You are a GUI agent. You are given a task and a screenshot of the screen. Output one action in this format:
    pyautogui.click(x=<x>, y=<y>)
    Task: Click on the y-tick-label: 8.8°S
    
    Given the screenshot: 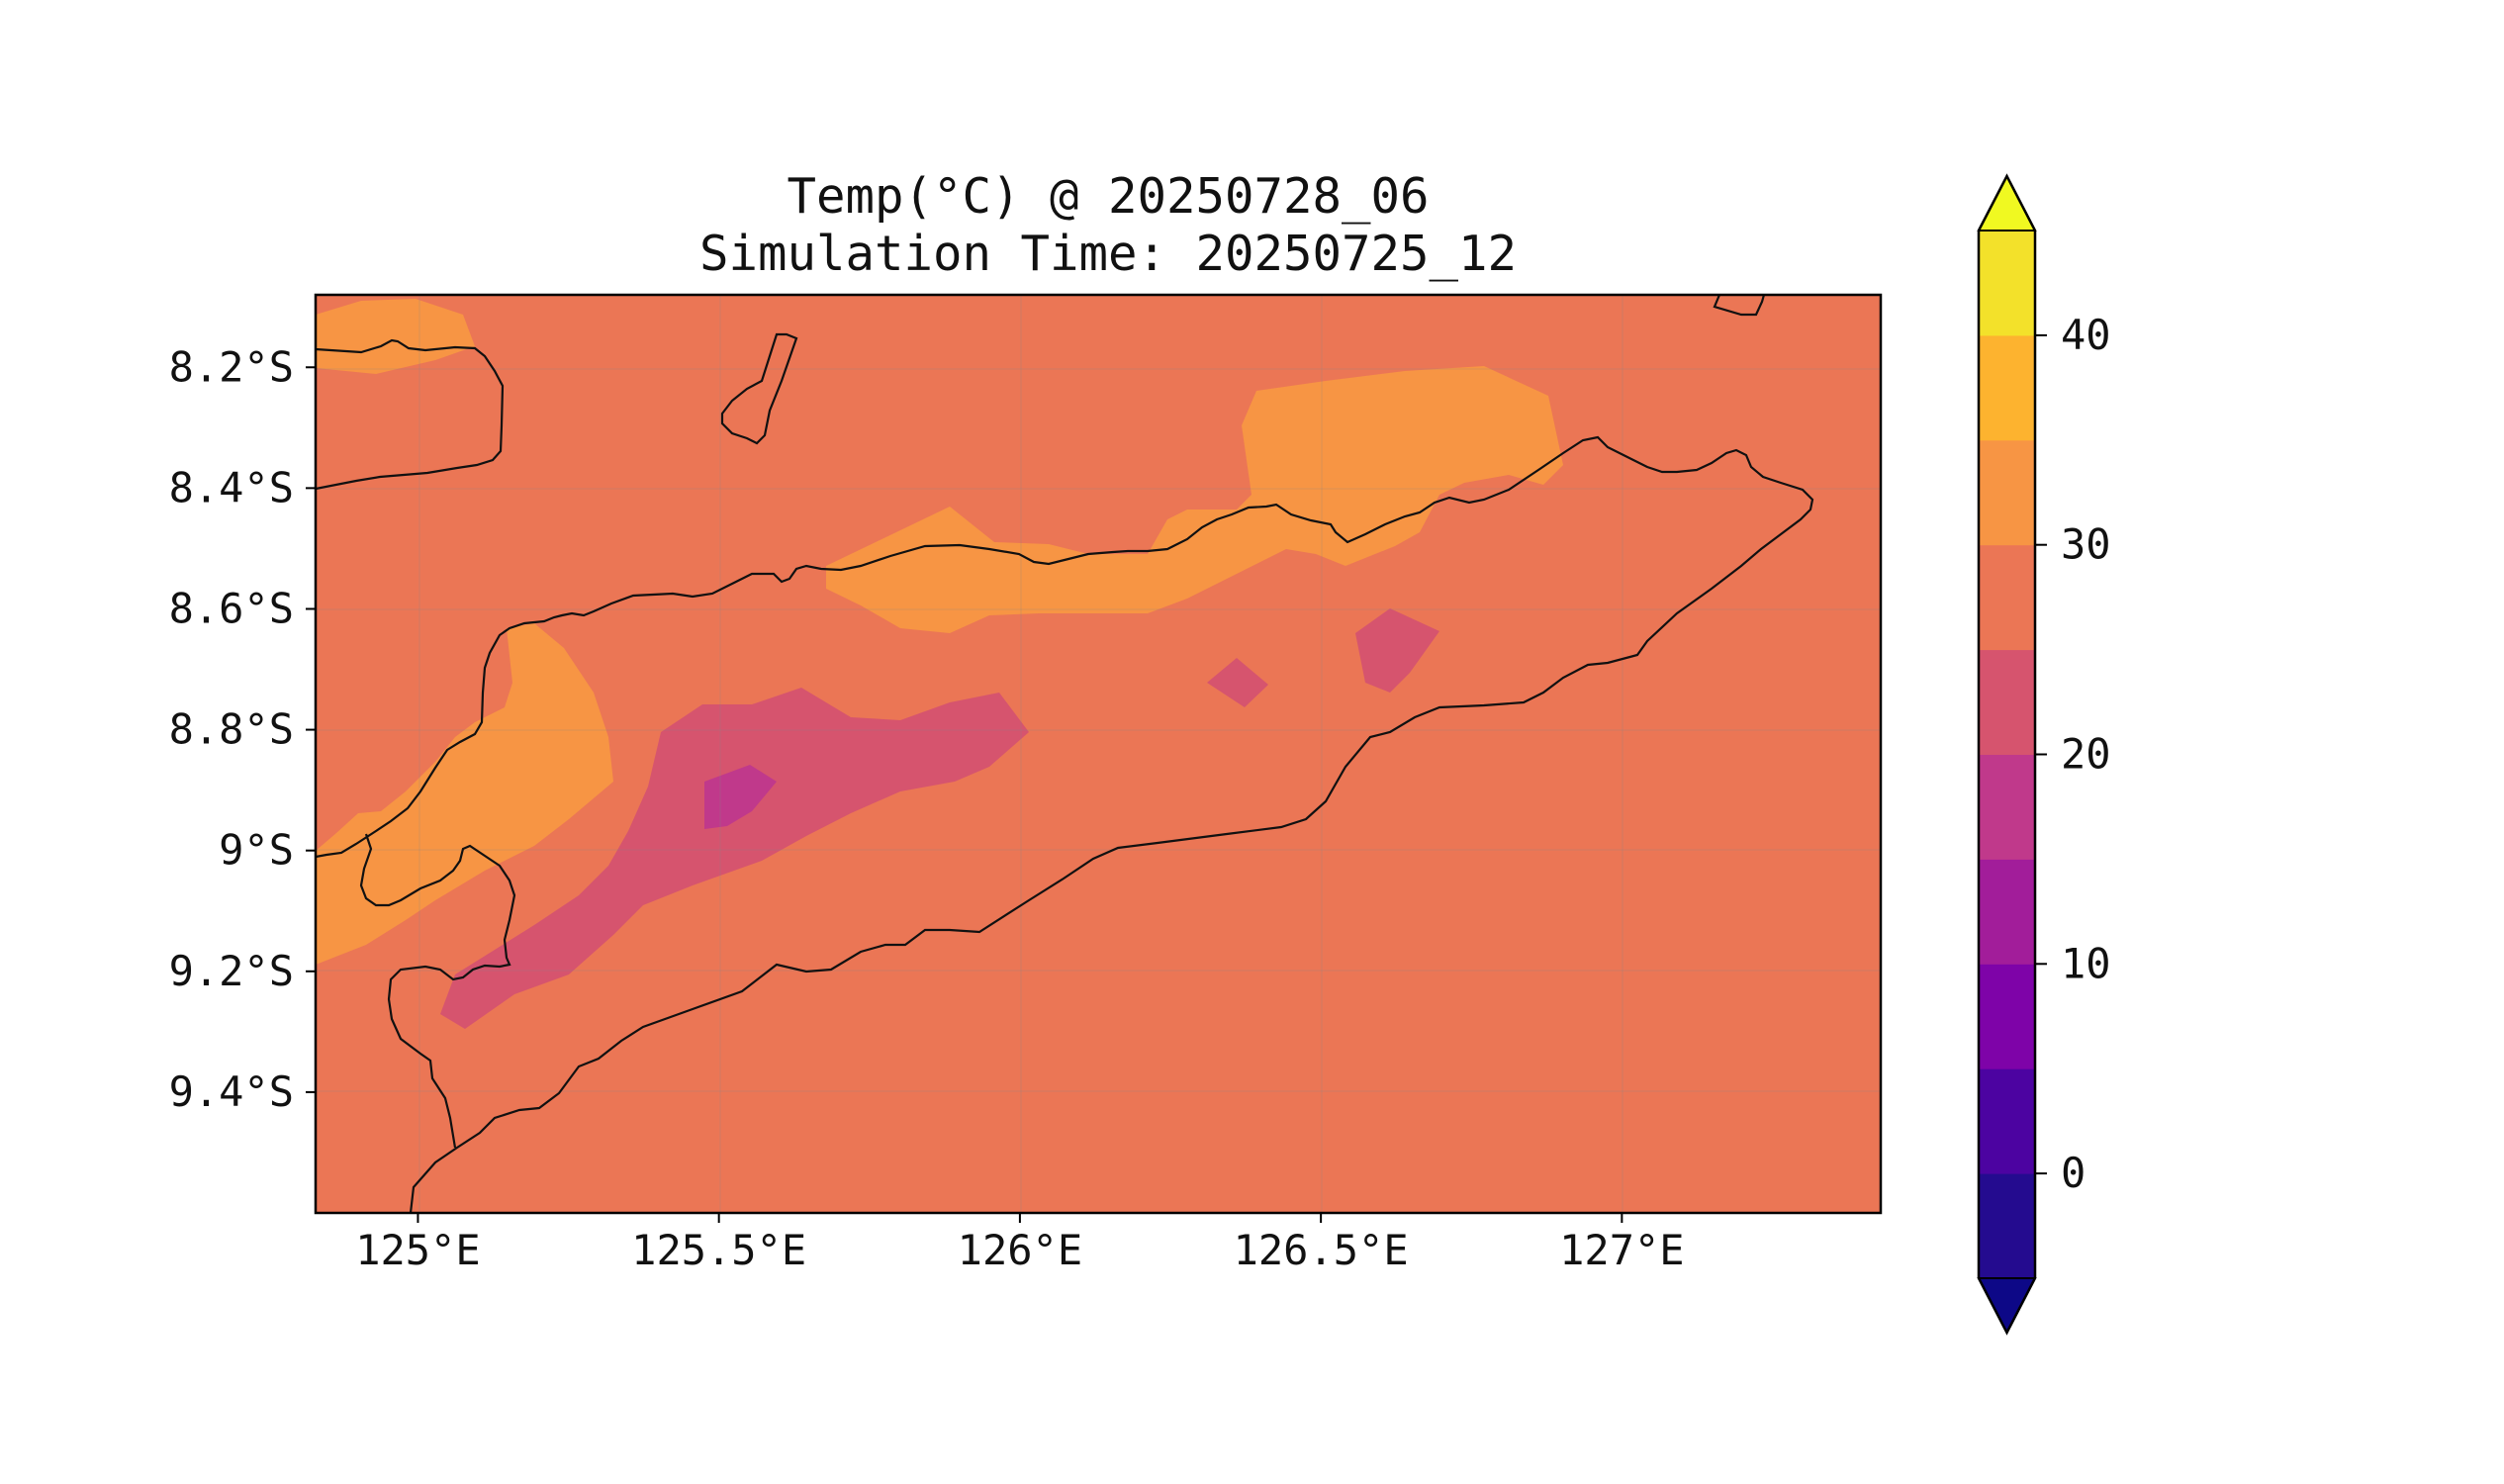 What is the action you would take?
    pyautogui.click(x=231, y=729)
    